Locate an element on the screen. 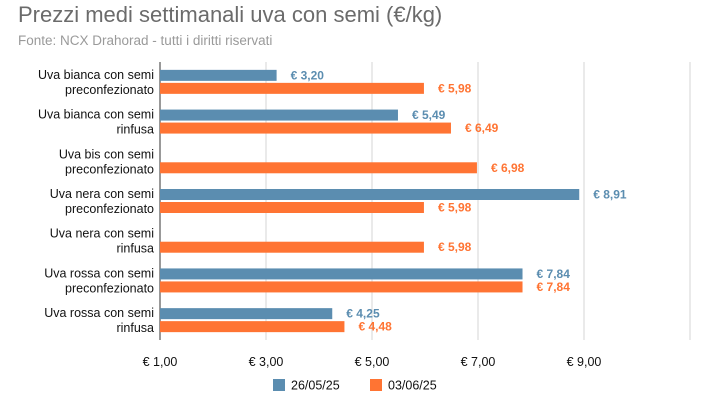 The width and height of the screenshot is (712, 401). value-label: € 6,49 is located at coordinates (482, 128).